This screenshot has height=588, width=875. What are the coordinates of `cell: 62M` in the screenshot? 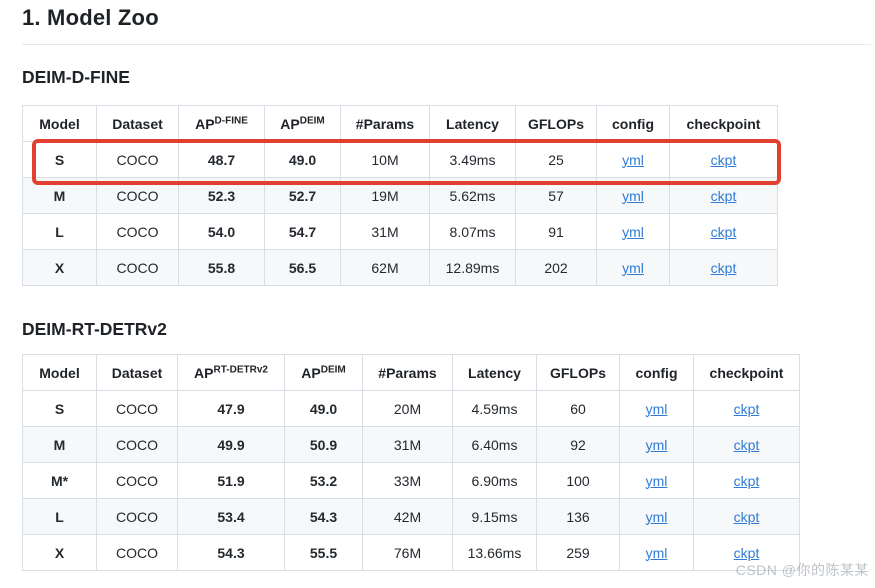 It's located at (385, 267).